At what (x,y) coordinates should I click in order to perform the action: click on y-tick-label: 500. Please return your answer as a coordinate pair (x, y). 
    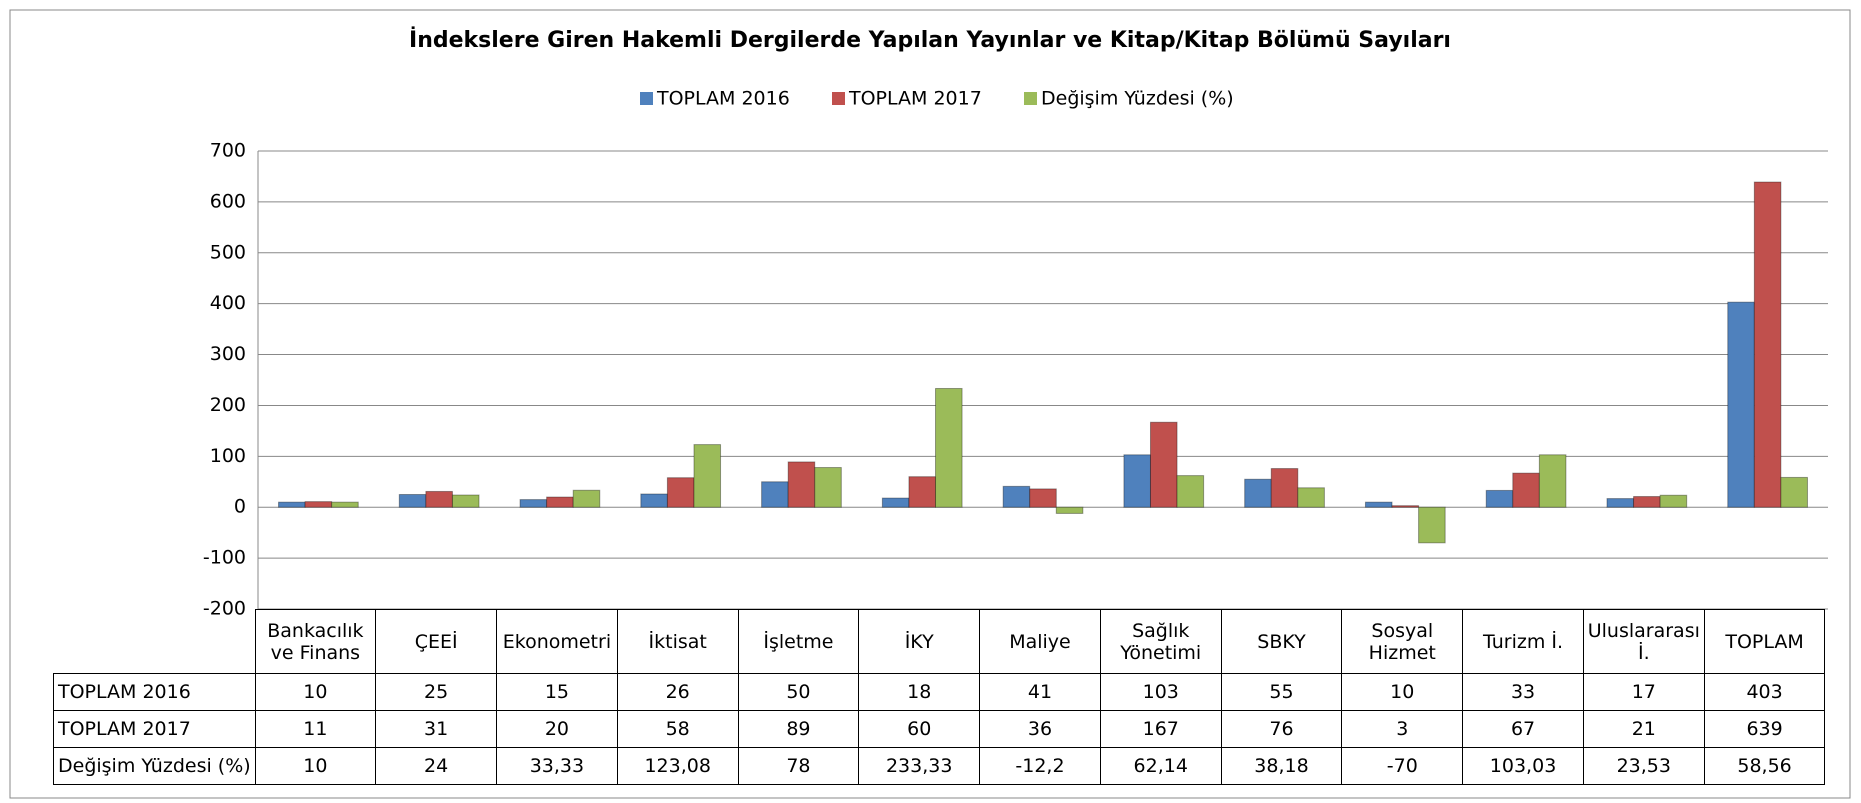
    Looking at the image, I should click on (228, 252).